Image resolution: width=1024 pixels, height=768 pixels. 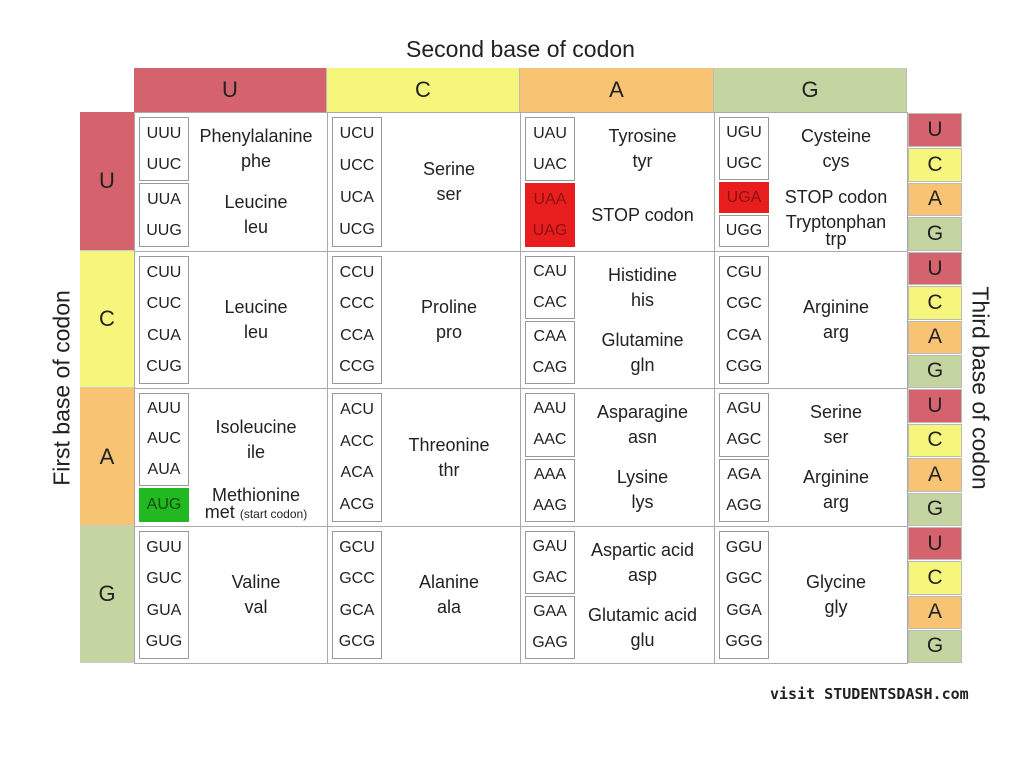 I want to click on codon: AUC, so click(x=164, y=439).